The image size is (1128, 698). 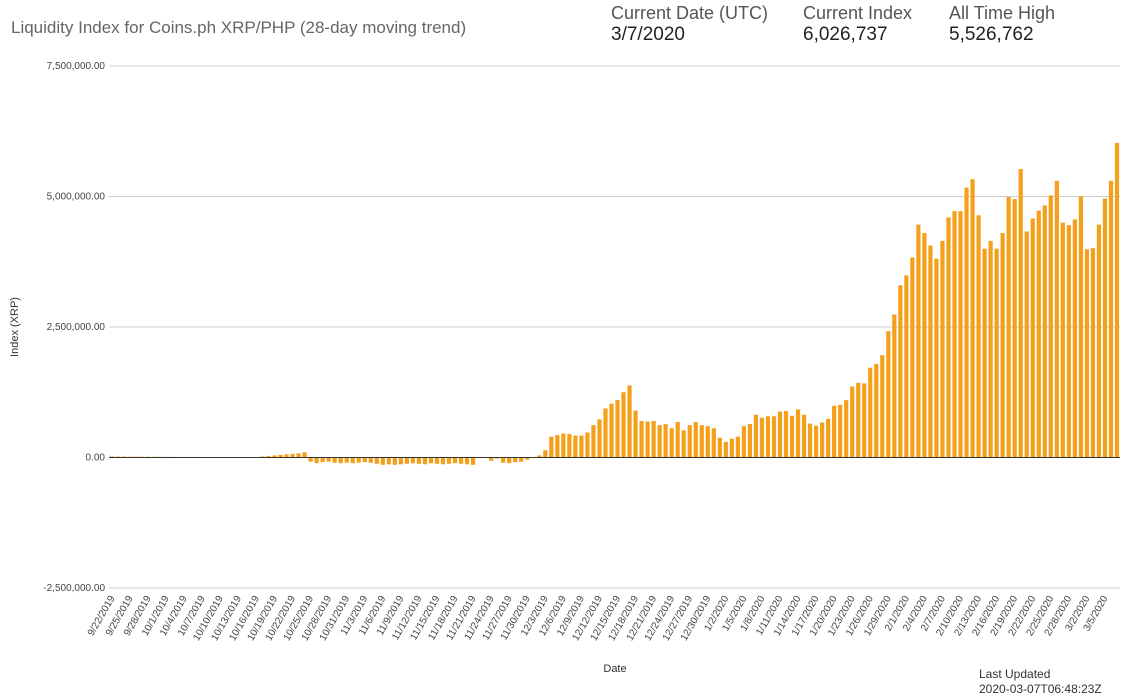 What do you see at coordinates (614, 669) in the screenshot?
I see `x-axis-label: Date` at bounding box center [614, 669].